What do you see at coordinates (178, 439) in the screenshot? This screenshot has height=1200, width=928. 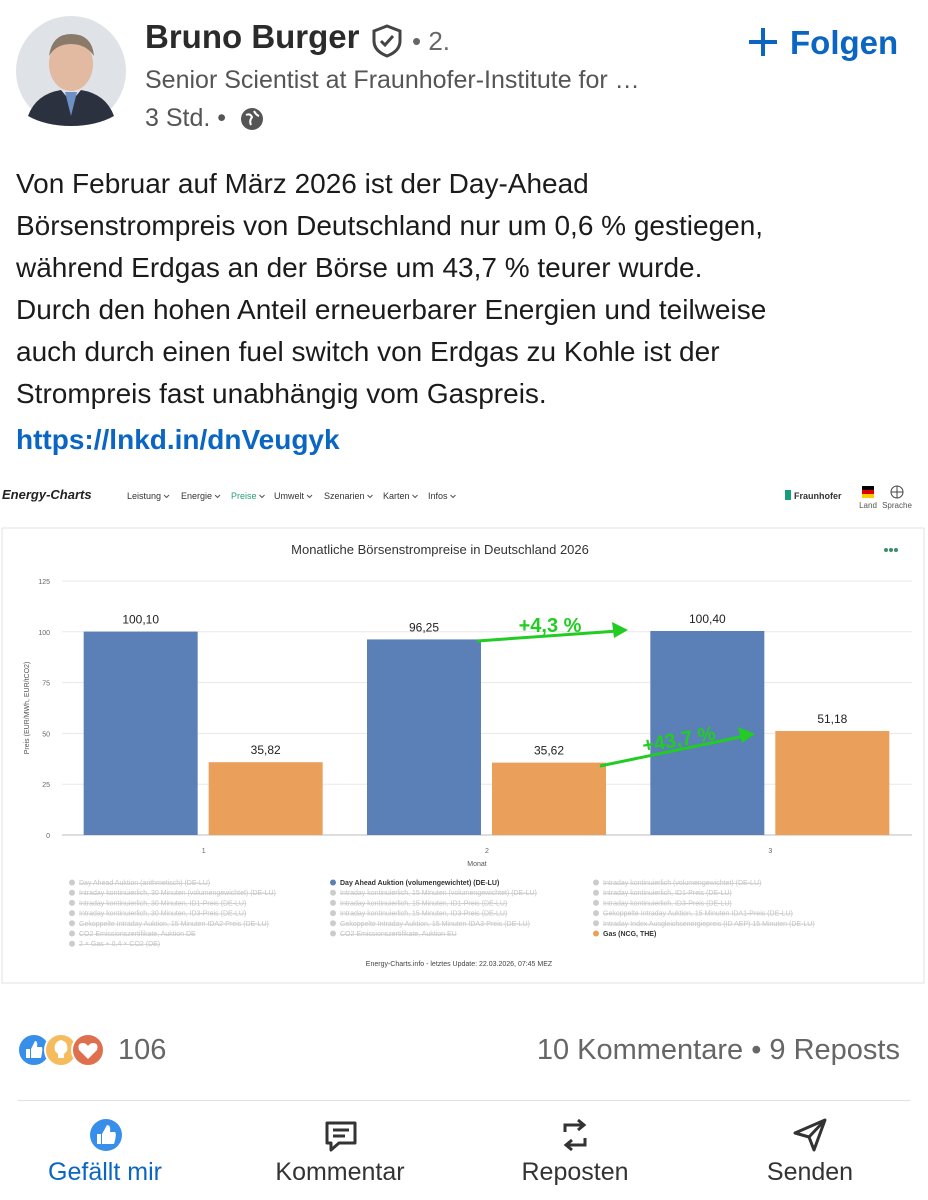 I see `post-link: https://lnkd.in/dnVeugyk` at bounding box center [178, 439].